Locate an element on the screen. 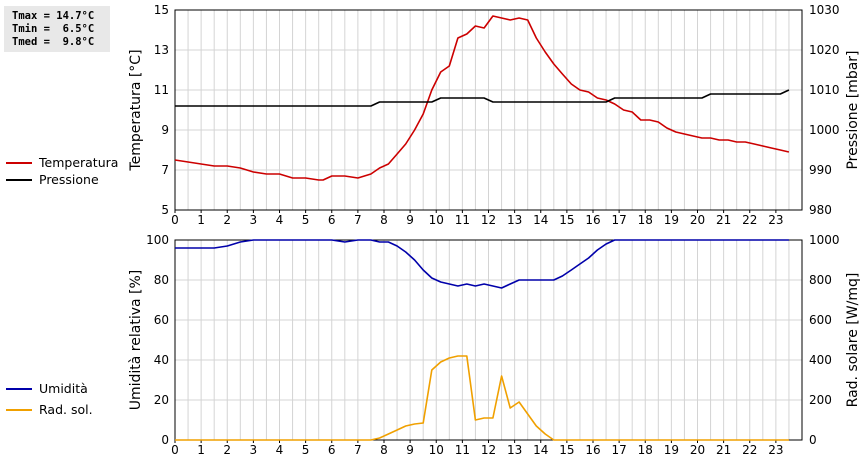  y-axis-label-left: Temperatura [°C] is located at coordinates (136, 110).